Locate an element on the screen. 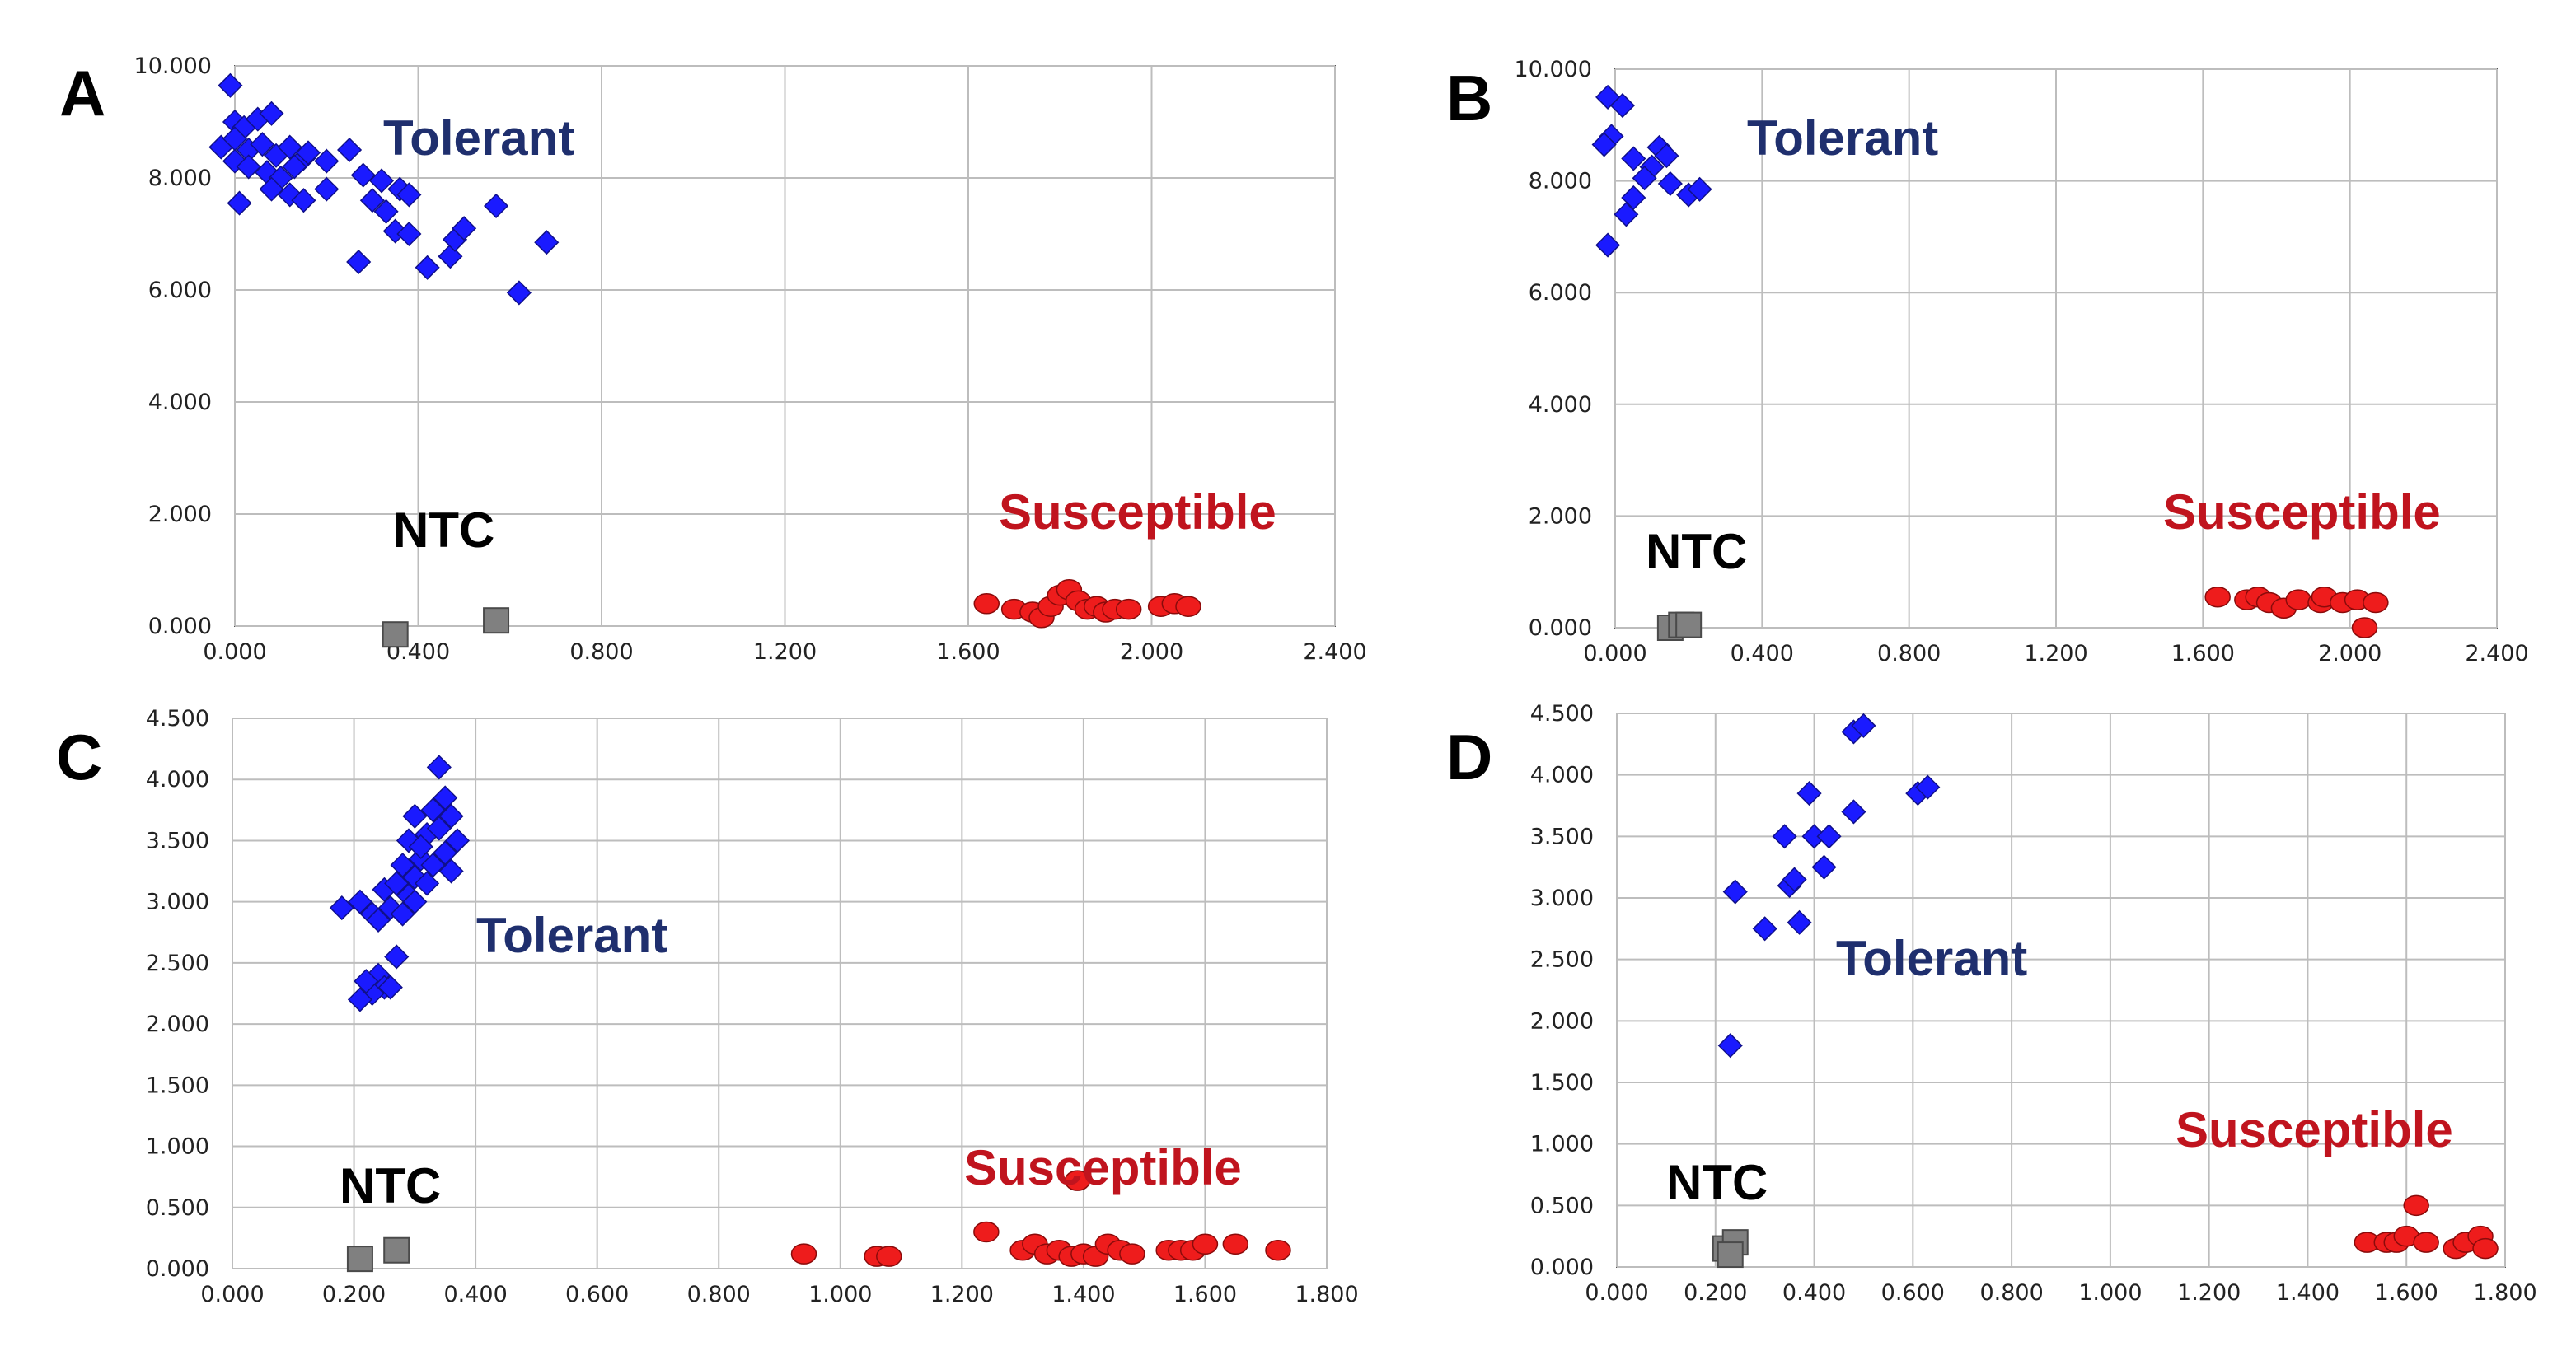 Image resolution: width=2576 pixels, height=1351 pixels. y-tick-label: 3.000 is located at coordinates (177, 902).